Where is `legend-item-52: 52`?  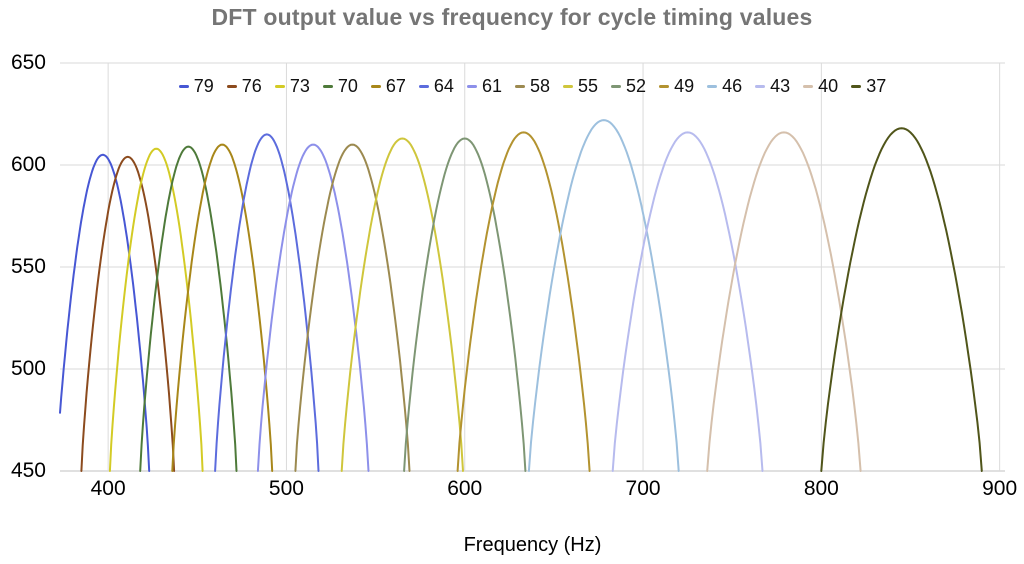 legend-item-52: 52 is located at coordinates (628, 86).